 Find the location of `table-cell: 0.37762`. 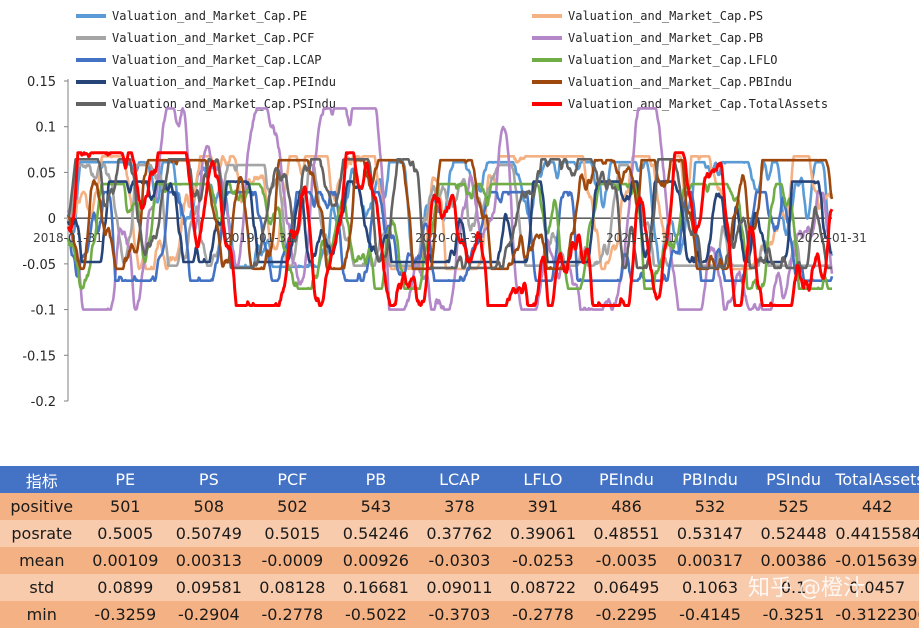

table-cell: 0.37762 is located at coordinates (459, 533).